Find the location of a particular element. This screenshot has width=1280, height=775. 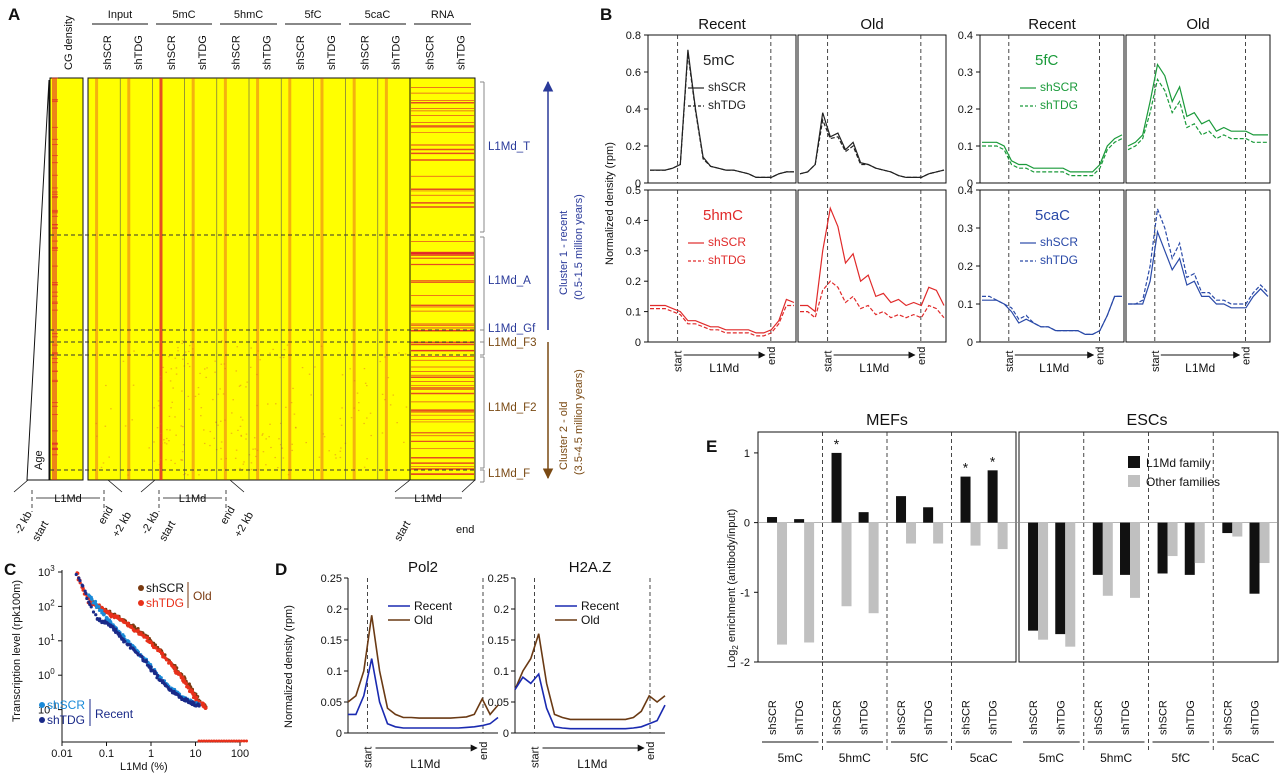

legend-shSCR: shSCR is located at coordinates (1059, 87).